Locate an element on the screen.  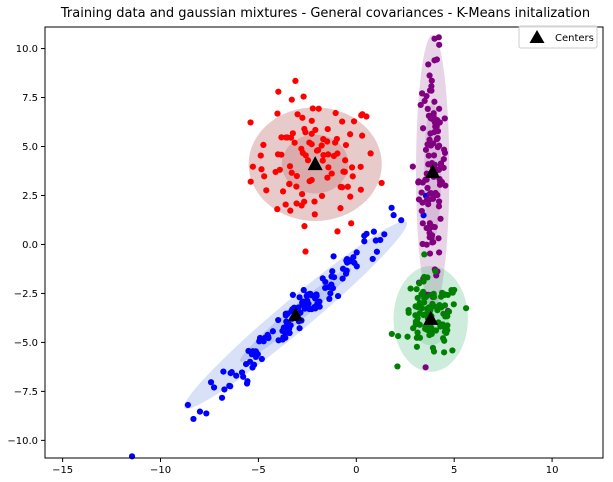
legend-label-centers: Centers is located at coordinates (574, 38).